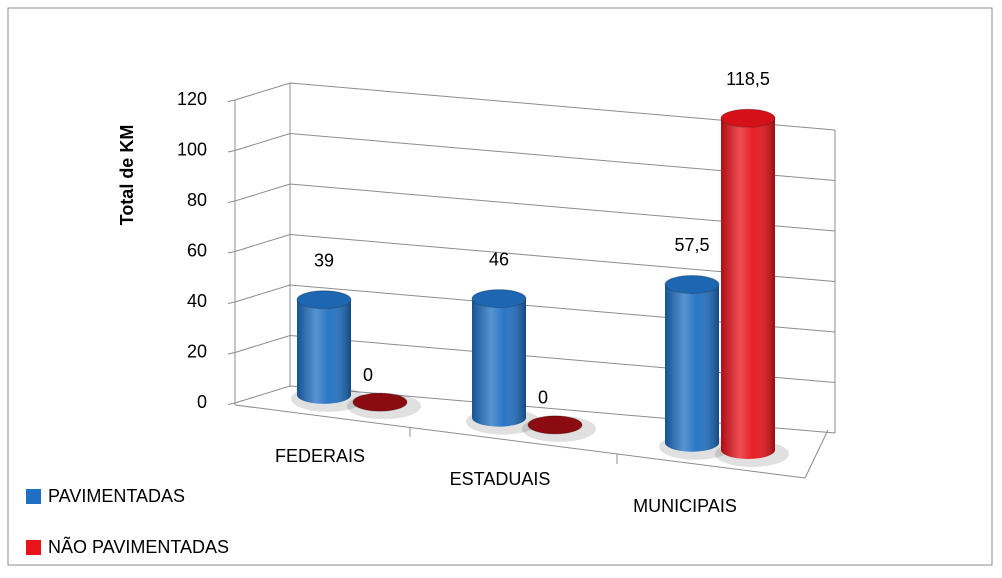  What do you see at coordinates (520, 441) in the screenshot?
I see `floor-front-edge` at bounding box center [520, 441].